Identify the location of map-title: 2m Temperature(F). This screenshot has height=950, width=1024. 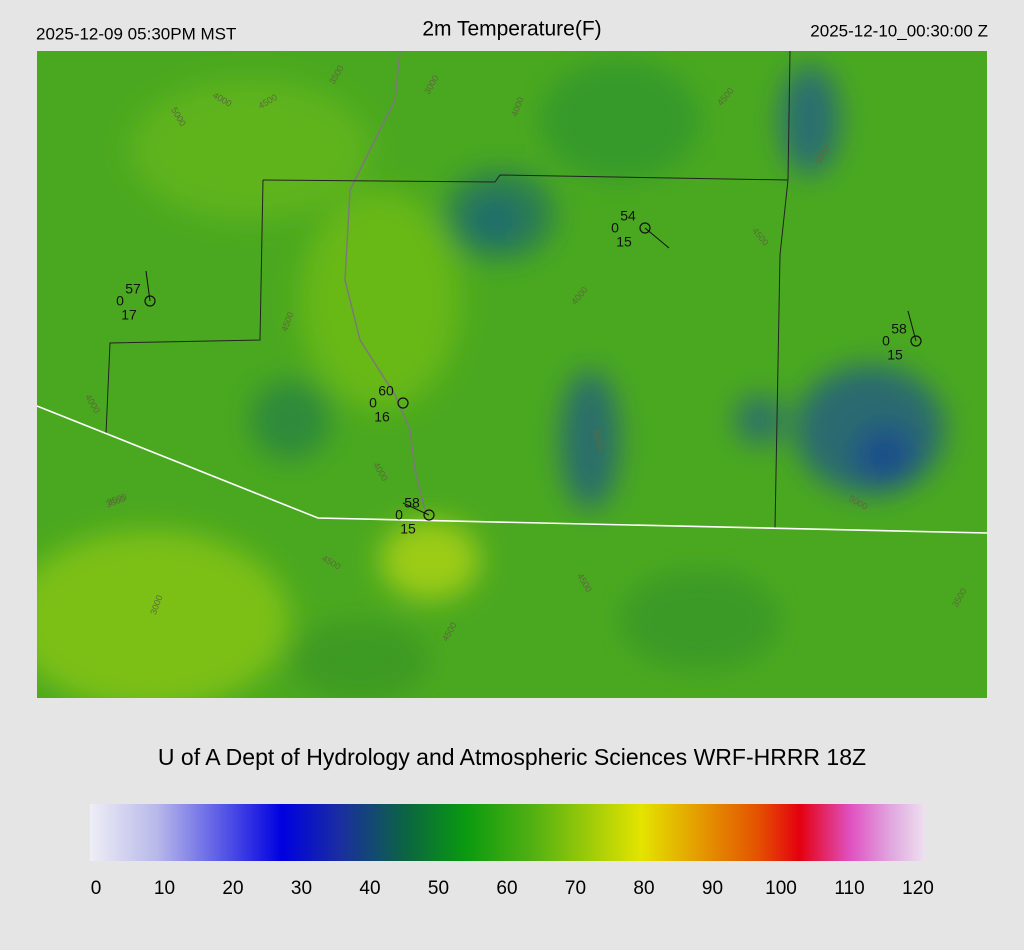
(511, 29).